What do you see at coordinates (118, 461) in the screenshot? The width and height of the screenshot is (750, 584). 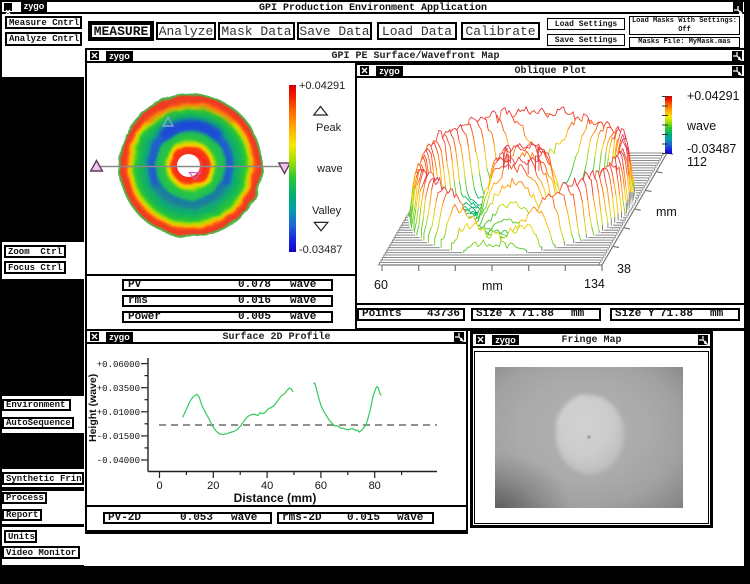 I see `svg-text: -0.04000` at bounding box center [118, 461].